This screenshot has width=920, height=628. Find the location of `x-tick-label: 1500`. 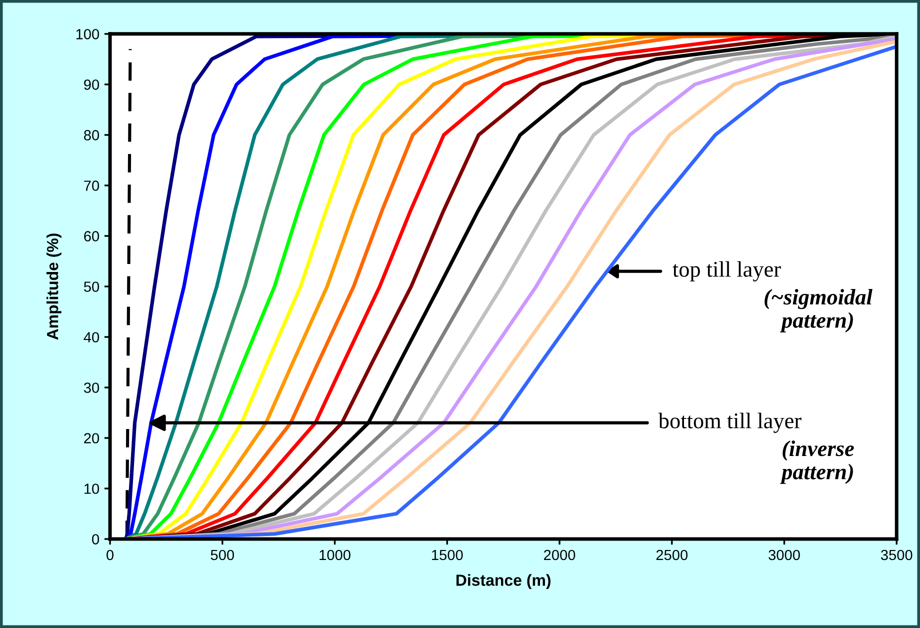

x-tick-label: 1500 is located at coordinates (447, 555).